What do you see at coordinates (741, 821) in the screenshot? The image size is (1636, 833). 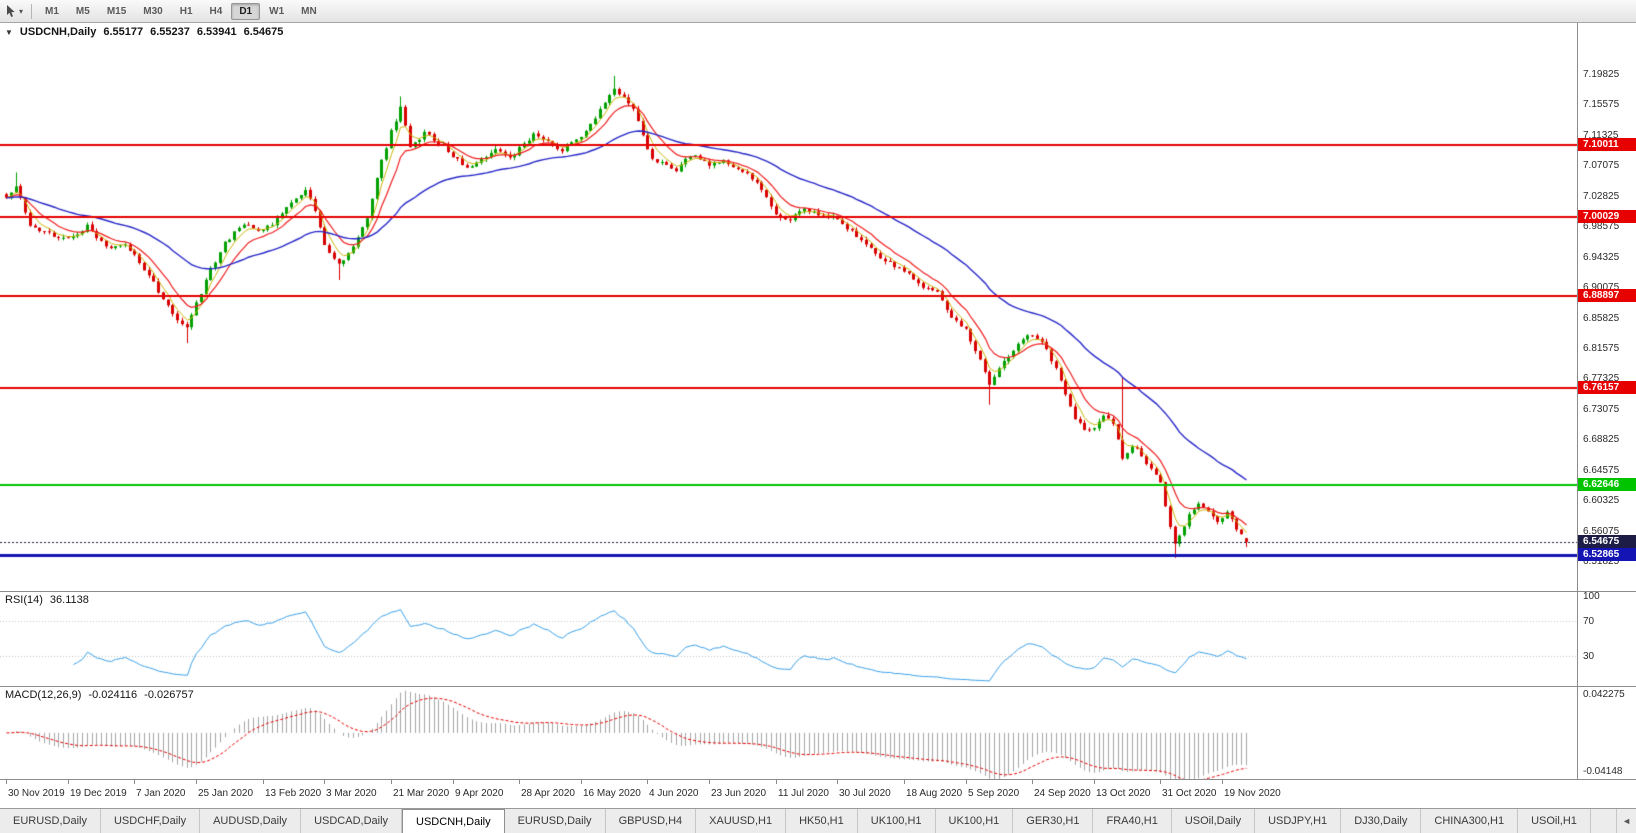 I see `symbol-tab-xauusd-h1: XAUUSD,H1` at bounding box center [741, 821].